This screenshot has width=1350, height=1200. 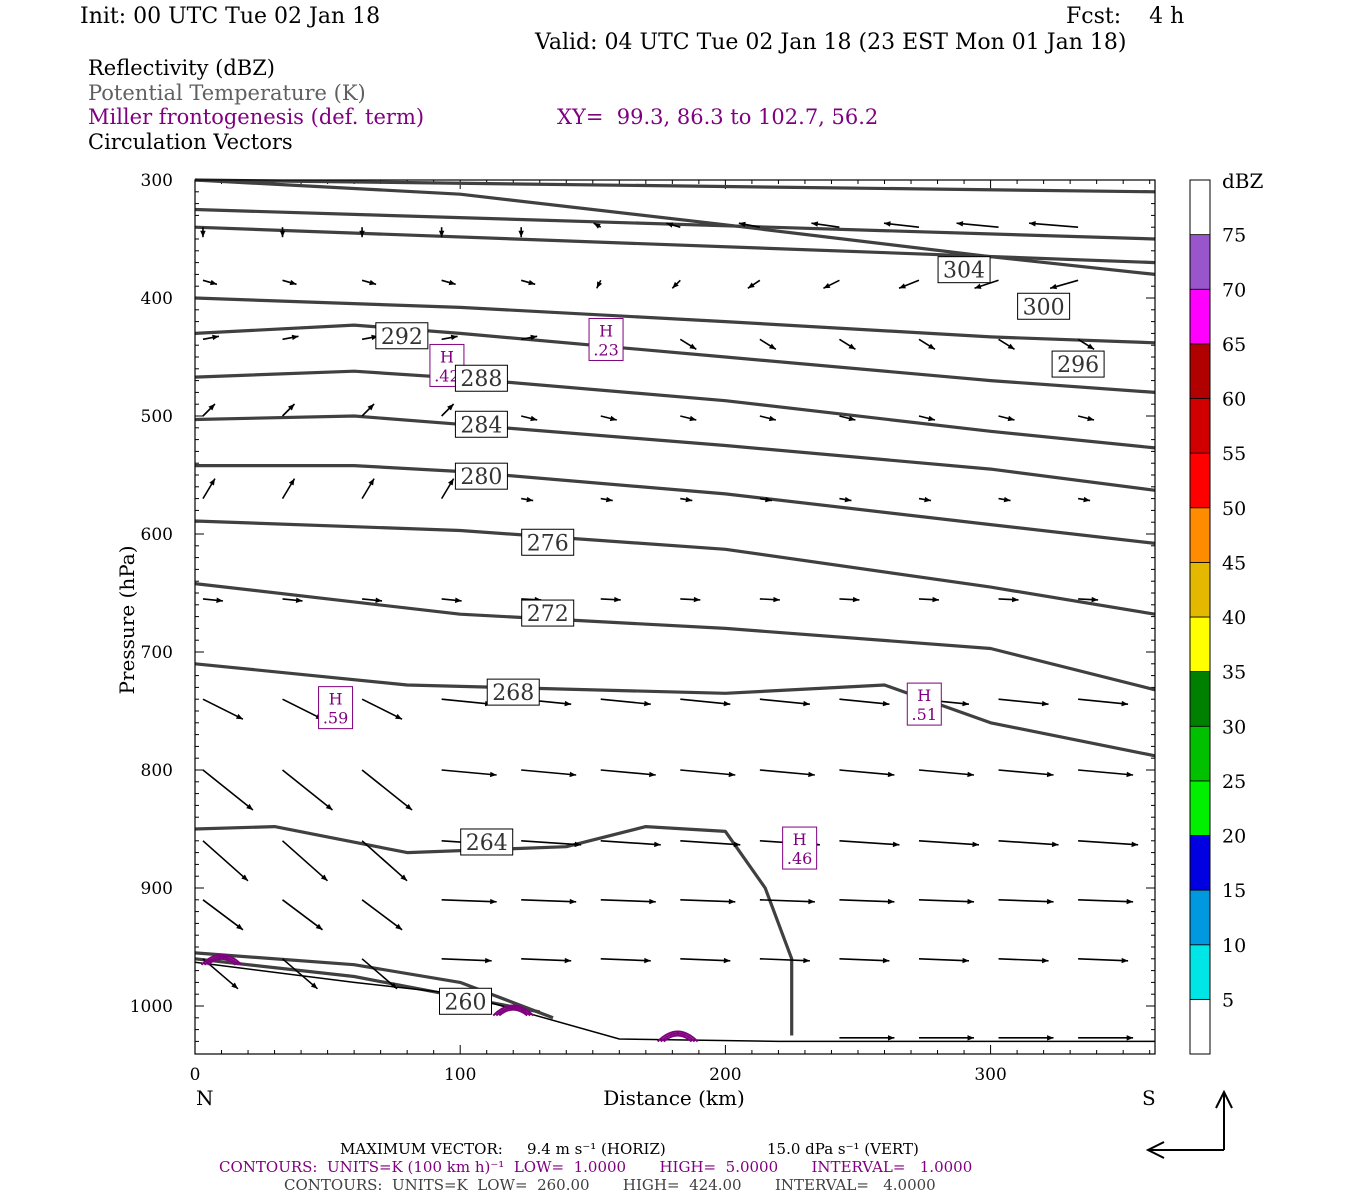 What do you see at coordinates (127, 620) in the screenshot?
I see `y-axis-label: Pressure (hPa)` at bounding box center [127, 620].